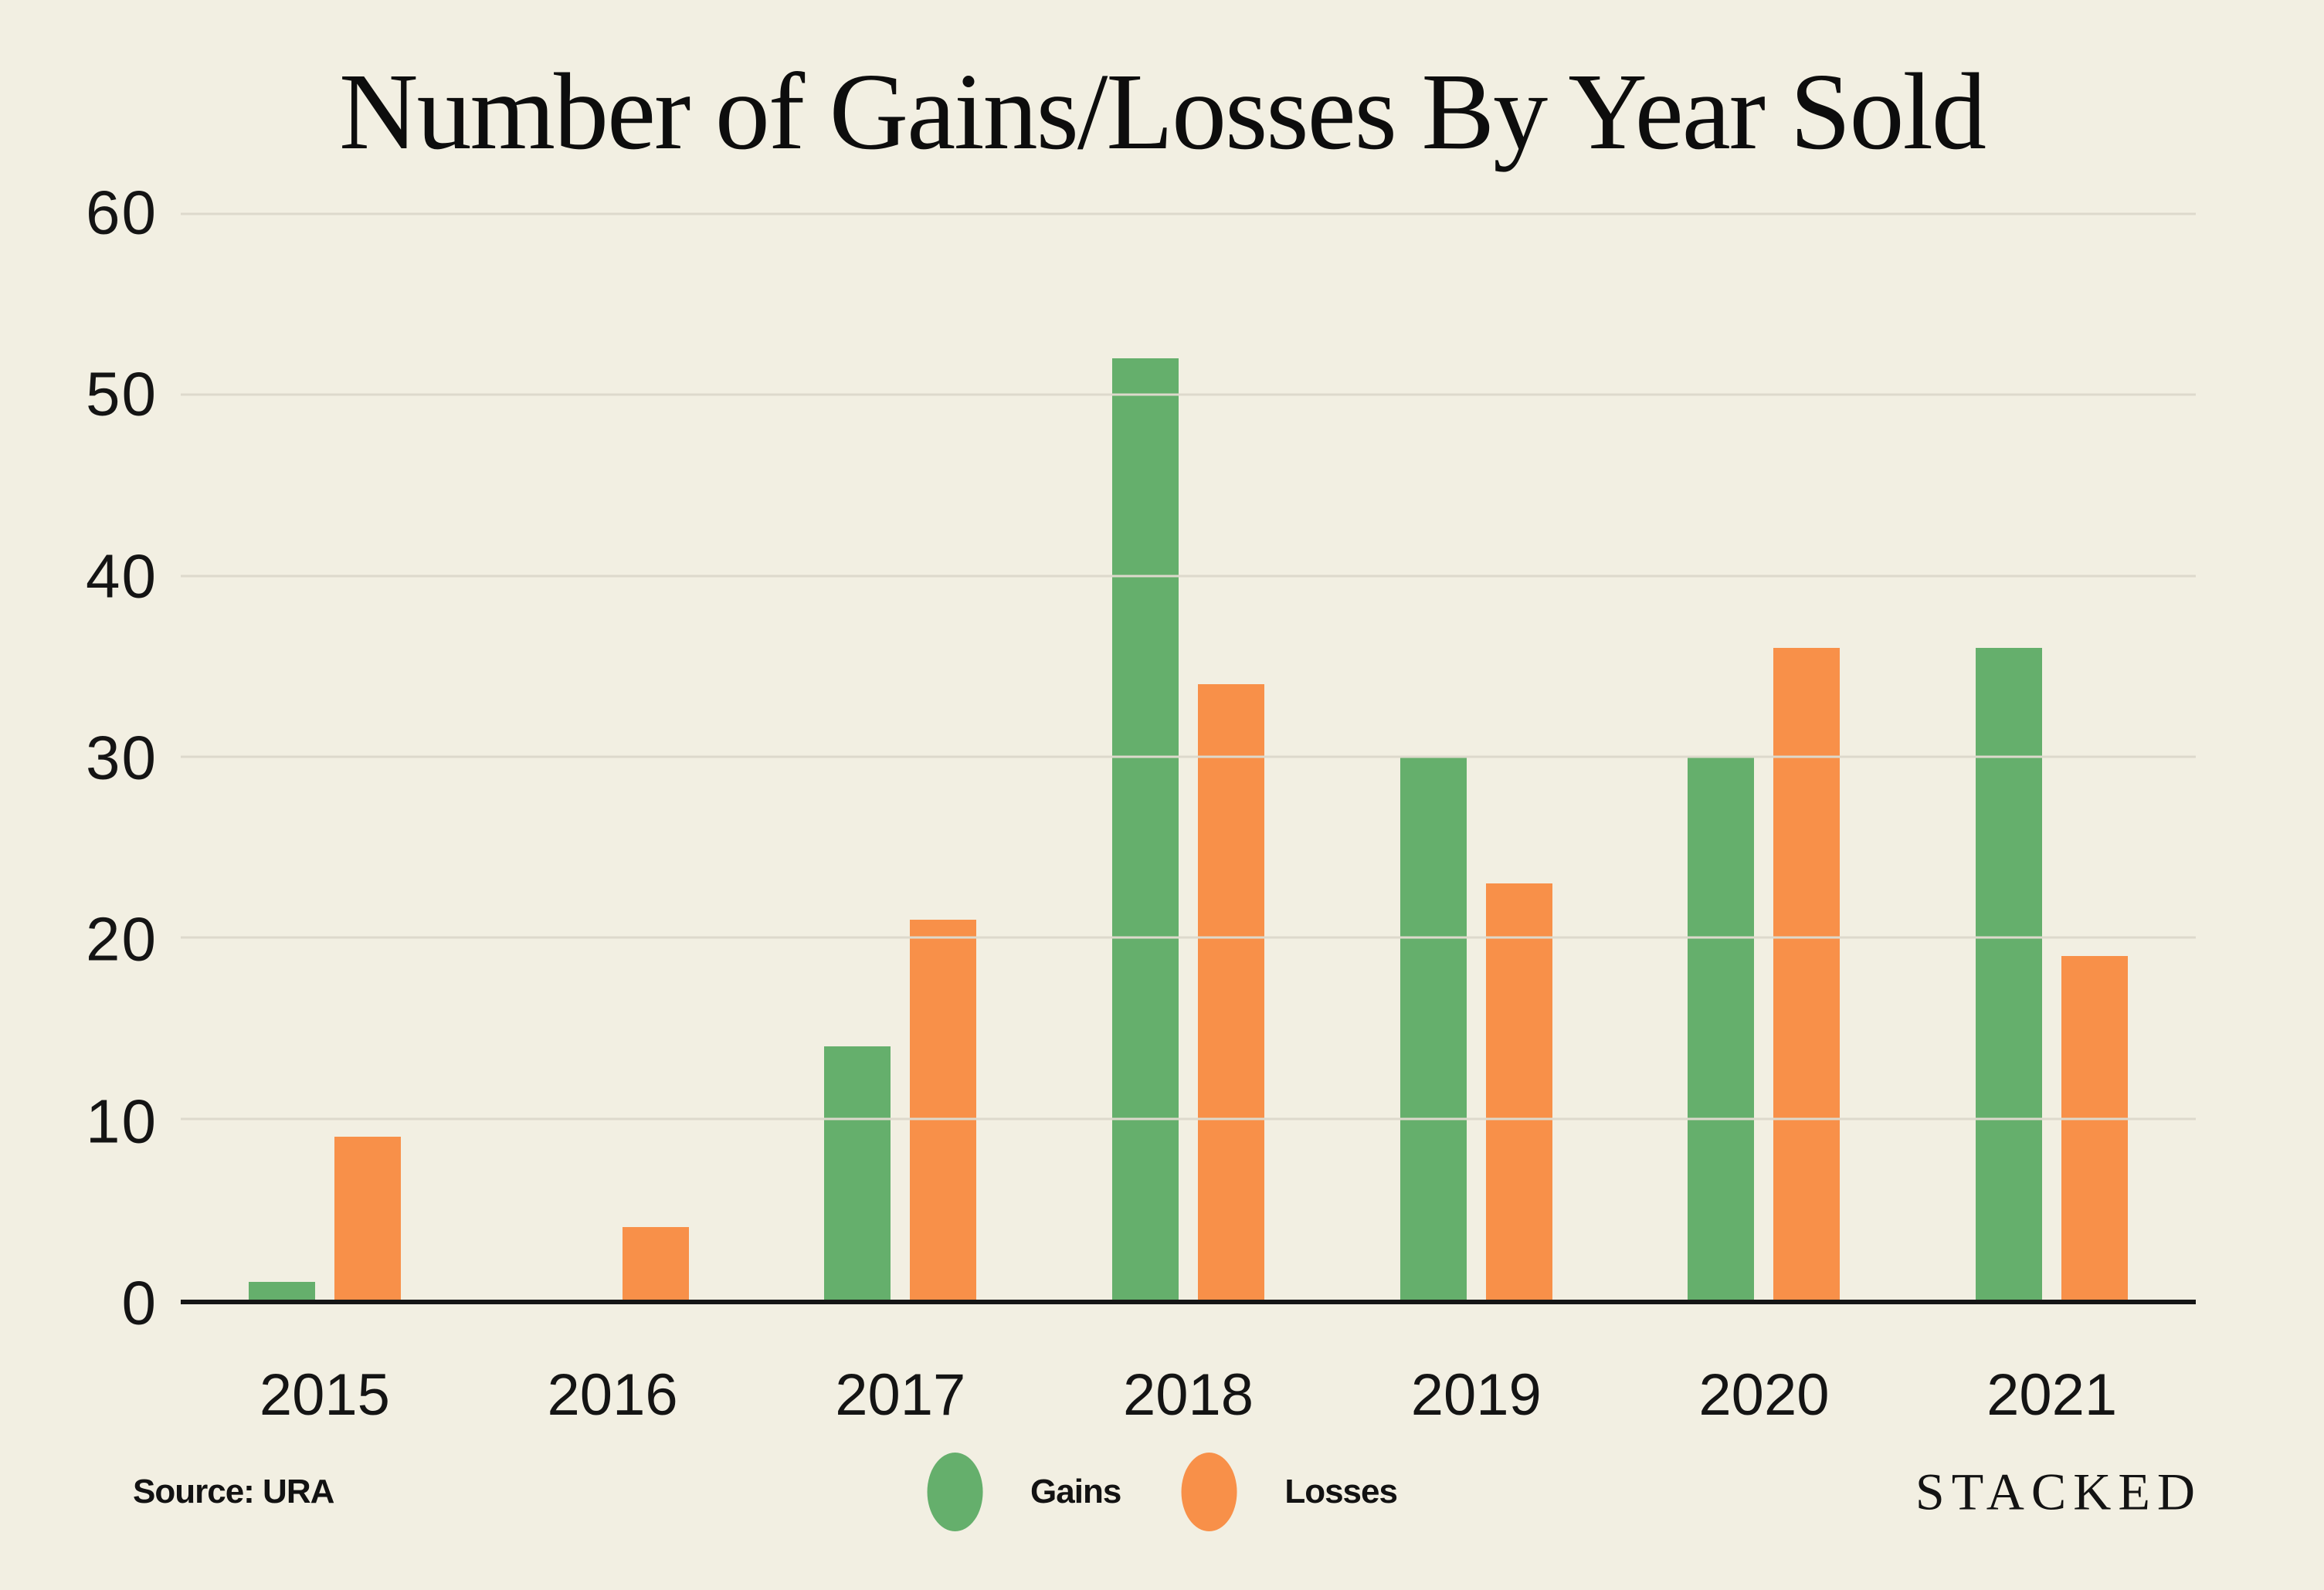 The height and width of the screenshot is (1590, 2324). I want to click on bar-gains-2015, so click(281, 1290).